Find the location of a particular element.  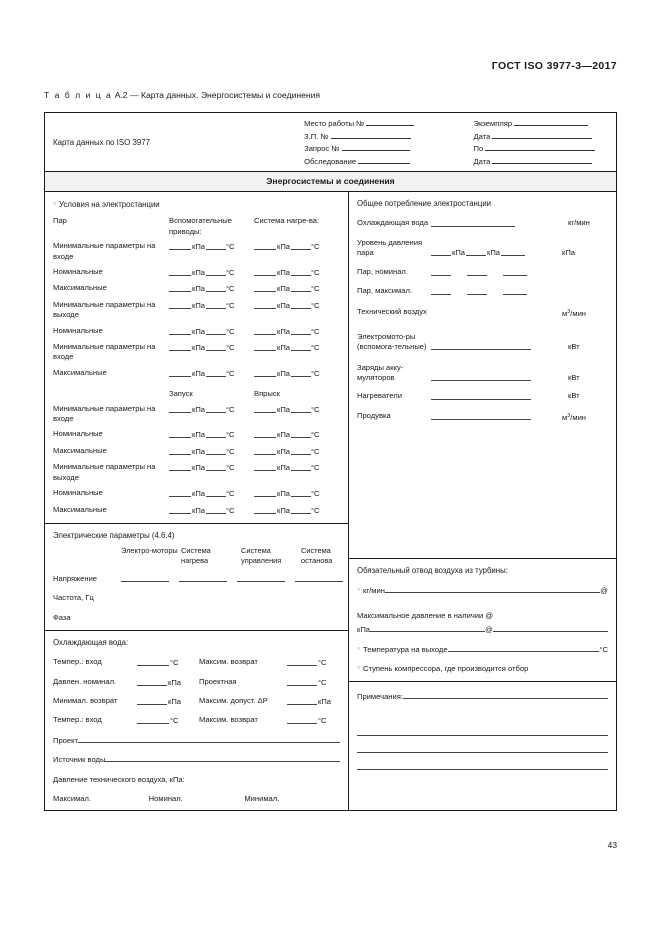

param-row: Максимальные кПа °C кПа °C is located at coordinates (196, 373).